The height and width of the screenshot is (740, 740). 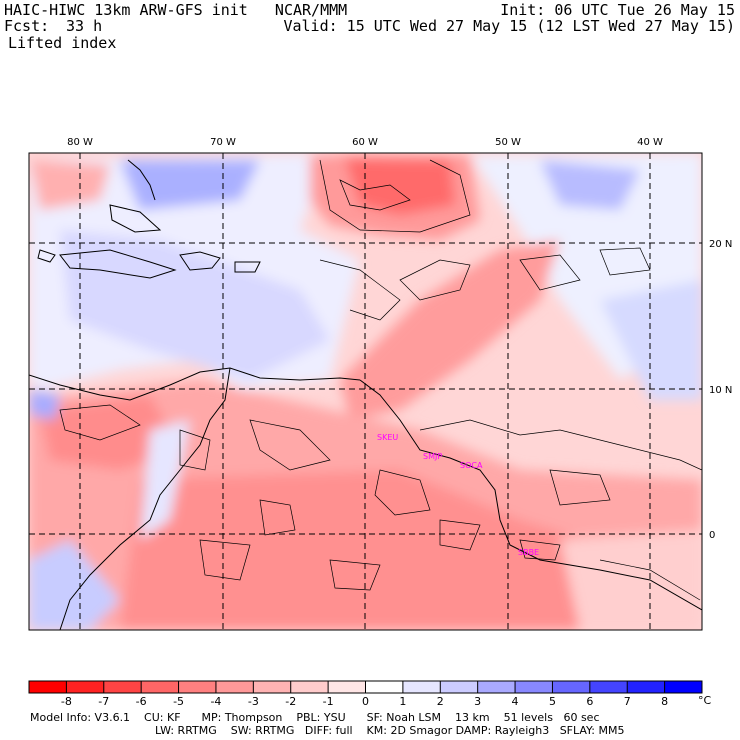 What do you see at coordinates (290, 701) in the screenshot?
I see `colorbar-tick-label: -2` at bounding box center [290, 701].